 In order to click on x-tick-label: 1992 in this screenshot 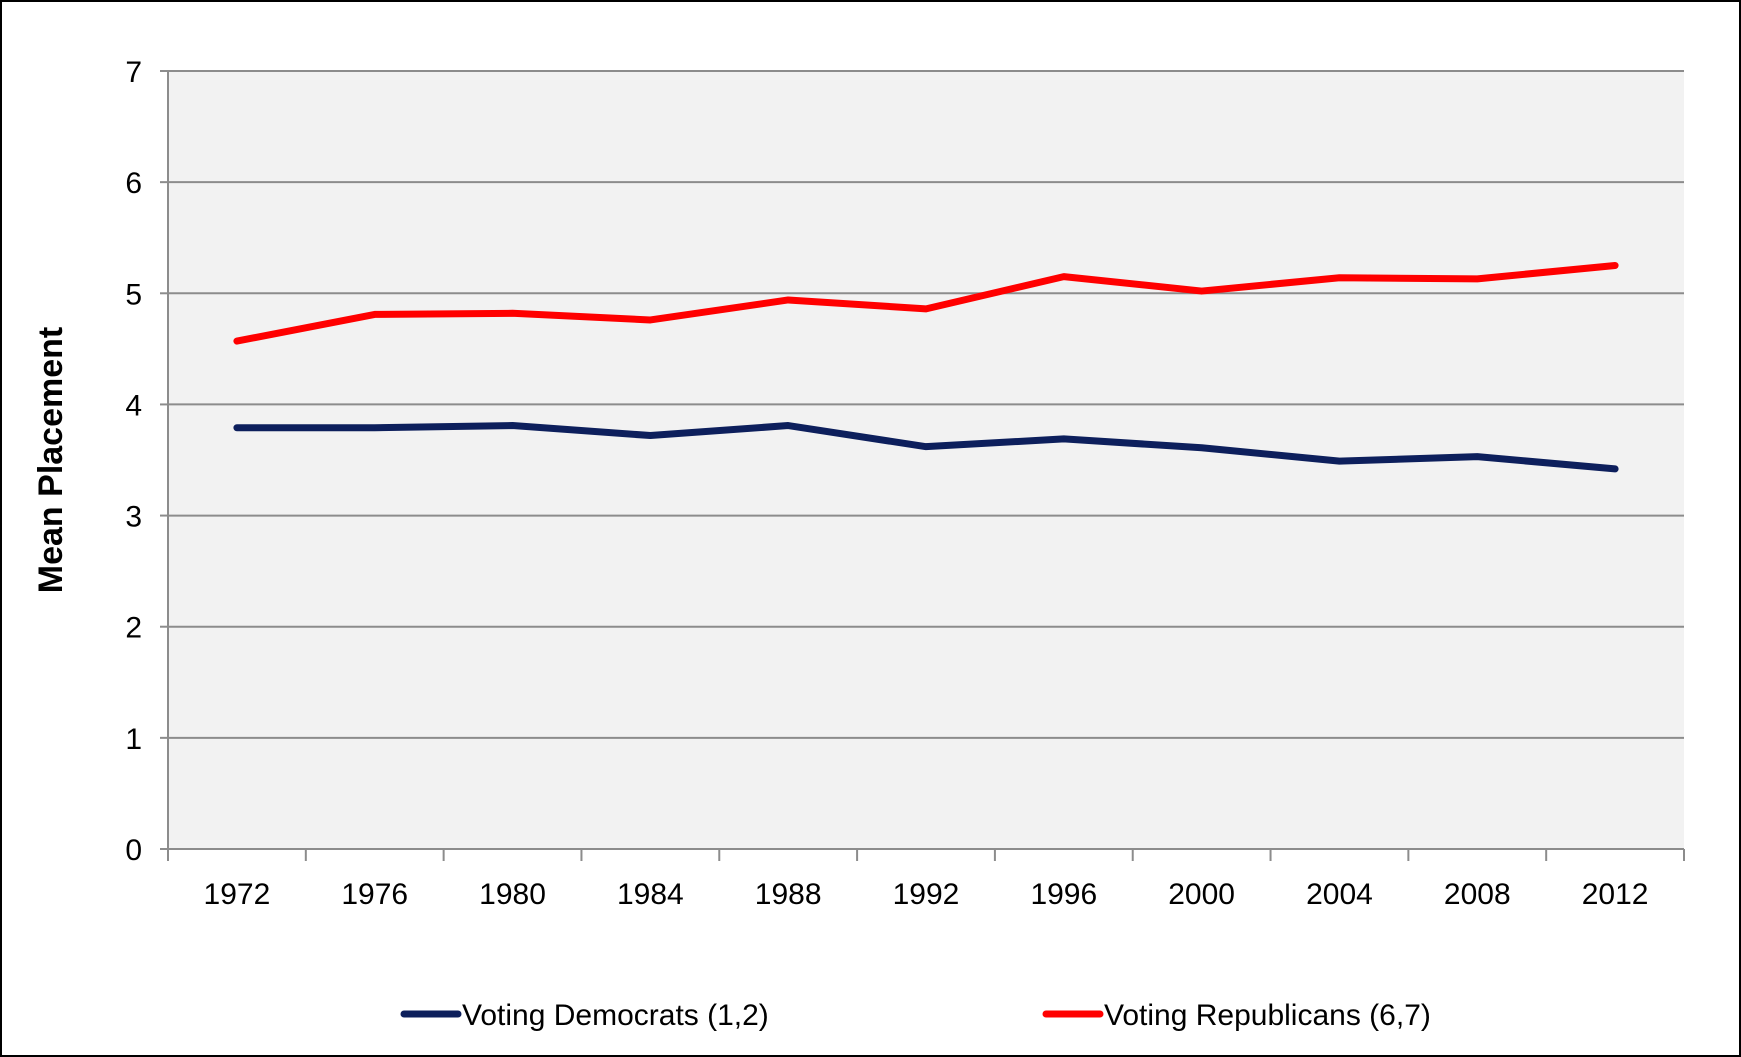, I will do `click(926, 894)`.